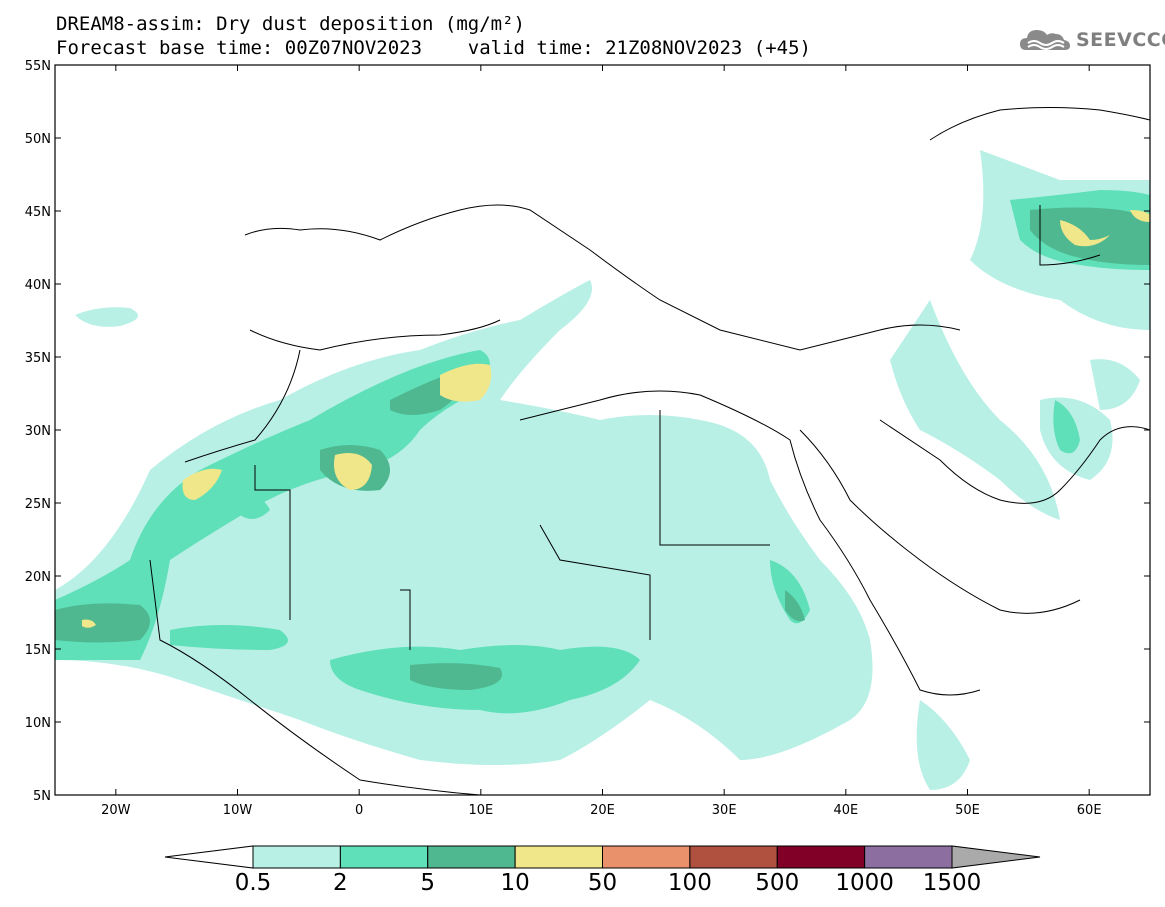 This screenshot has width=1165, height=907. What do you see at coordinates (38, 577) in the screenshot?
I see `lat-label: 20N` at bounding box center [38, 577].